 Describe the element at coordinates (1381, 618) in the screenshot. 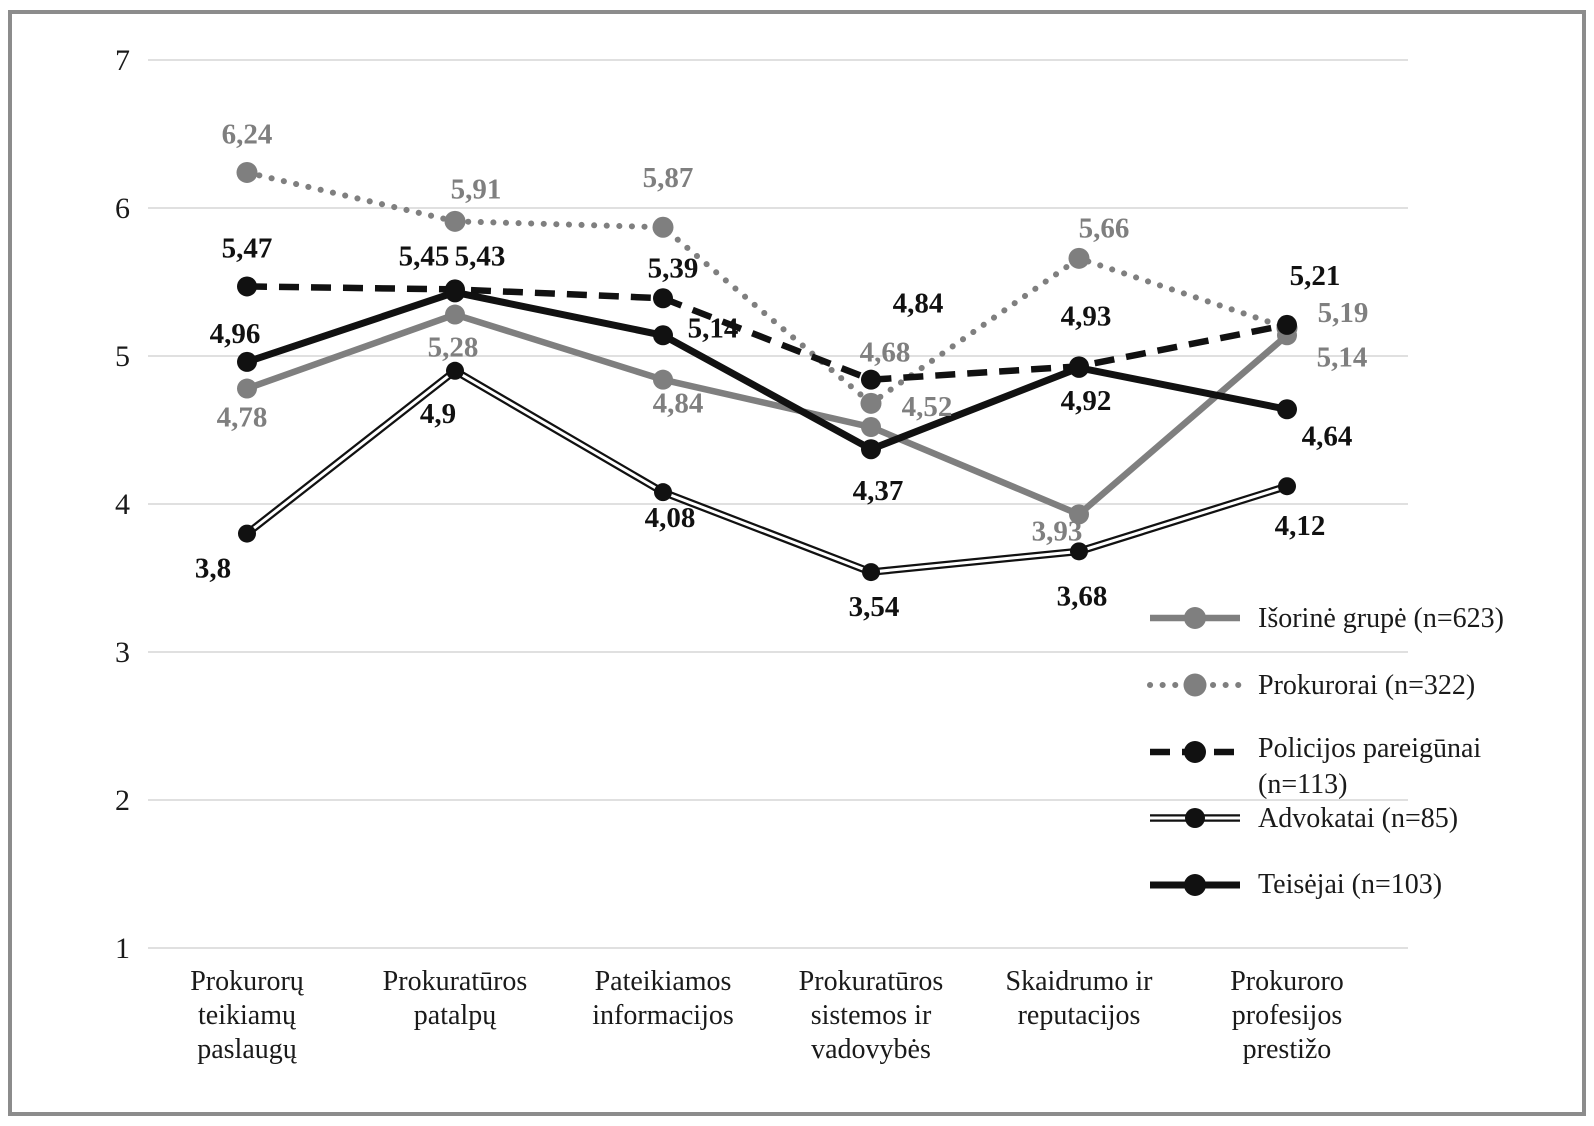

I see `legend-item-isorine: Išorinė grupė (n=623)` at that location.